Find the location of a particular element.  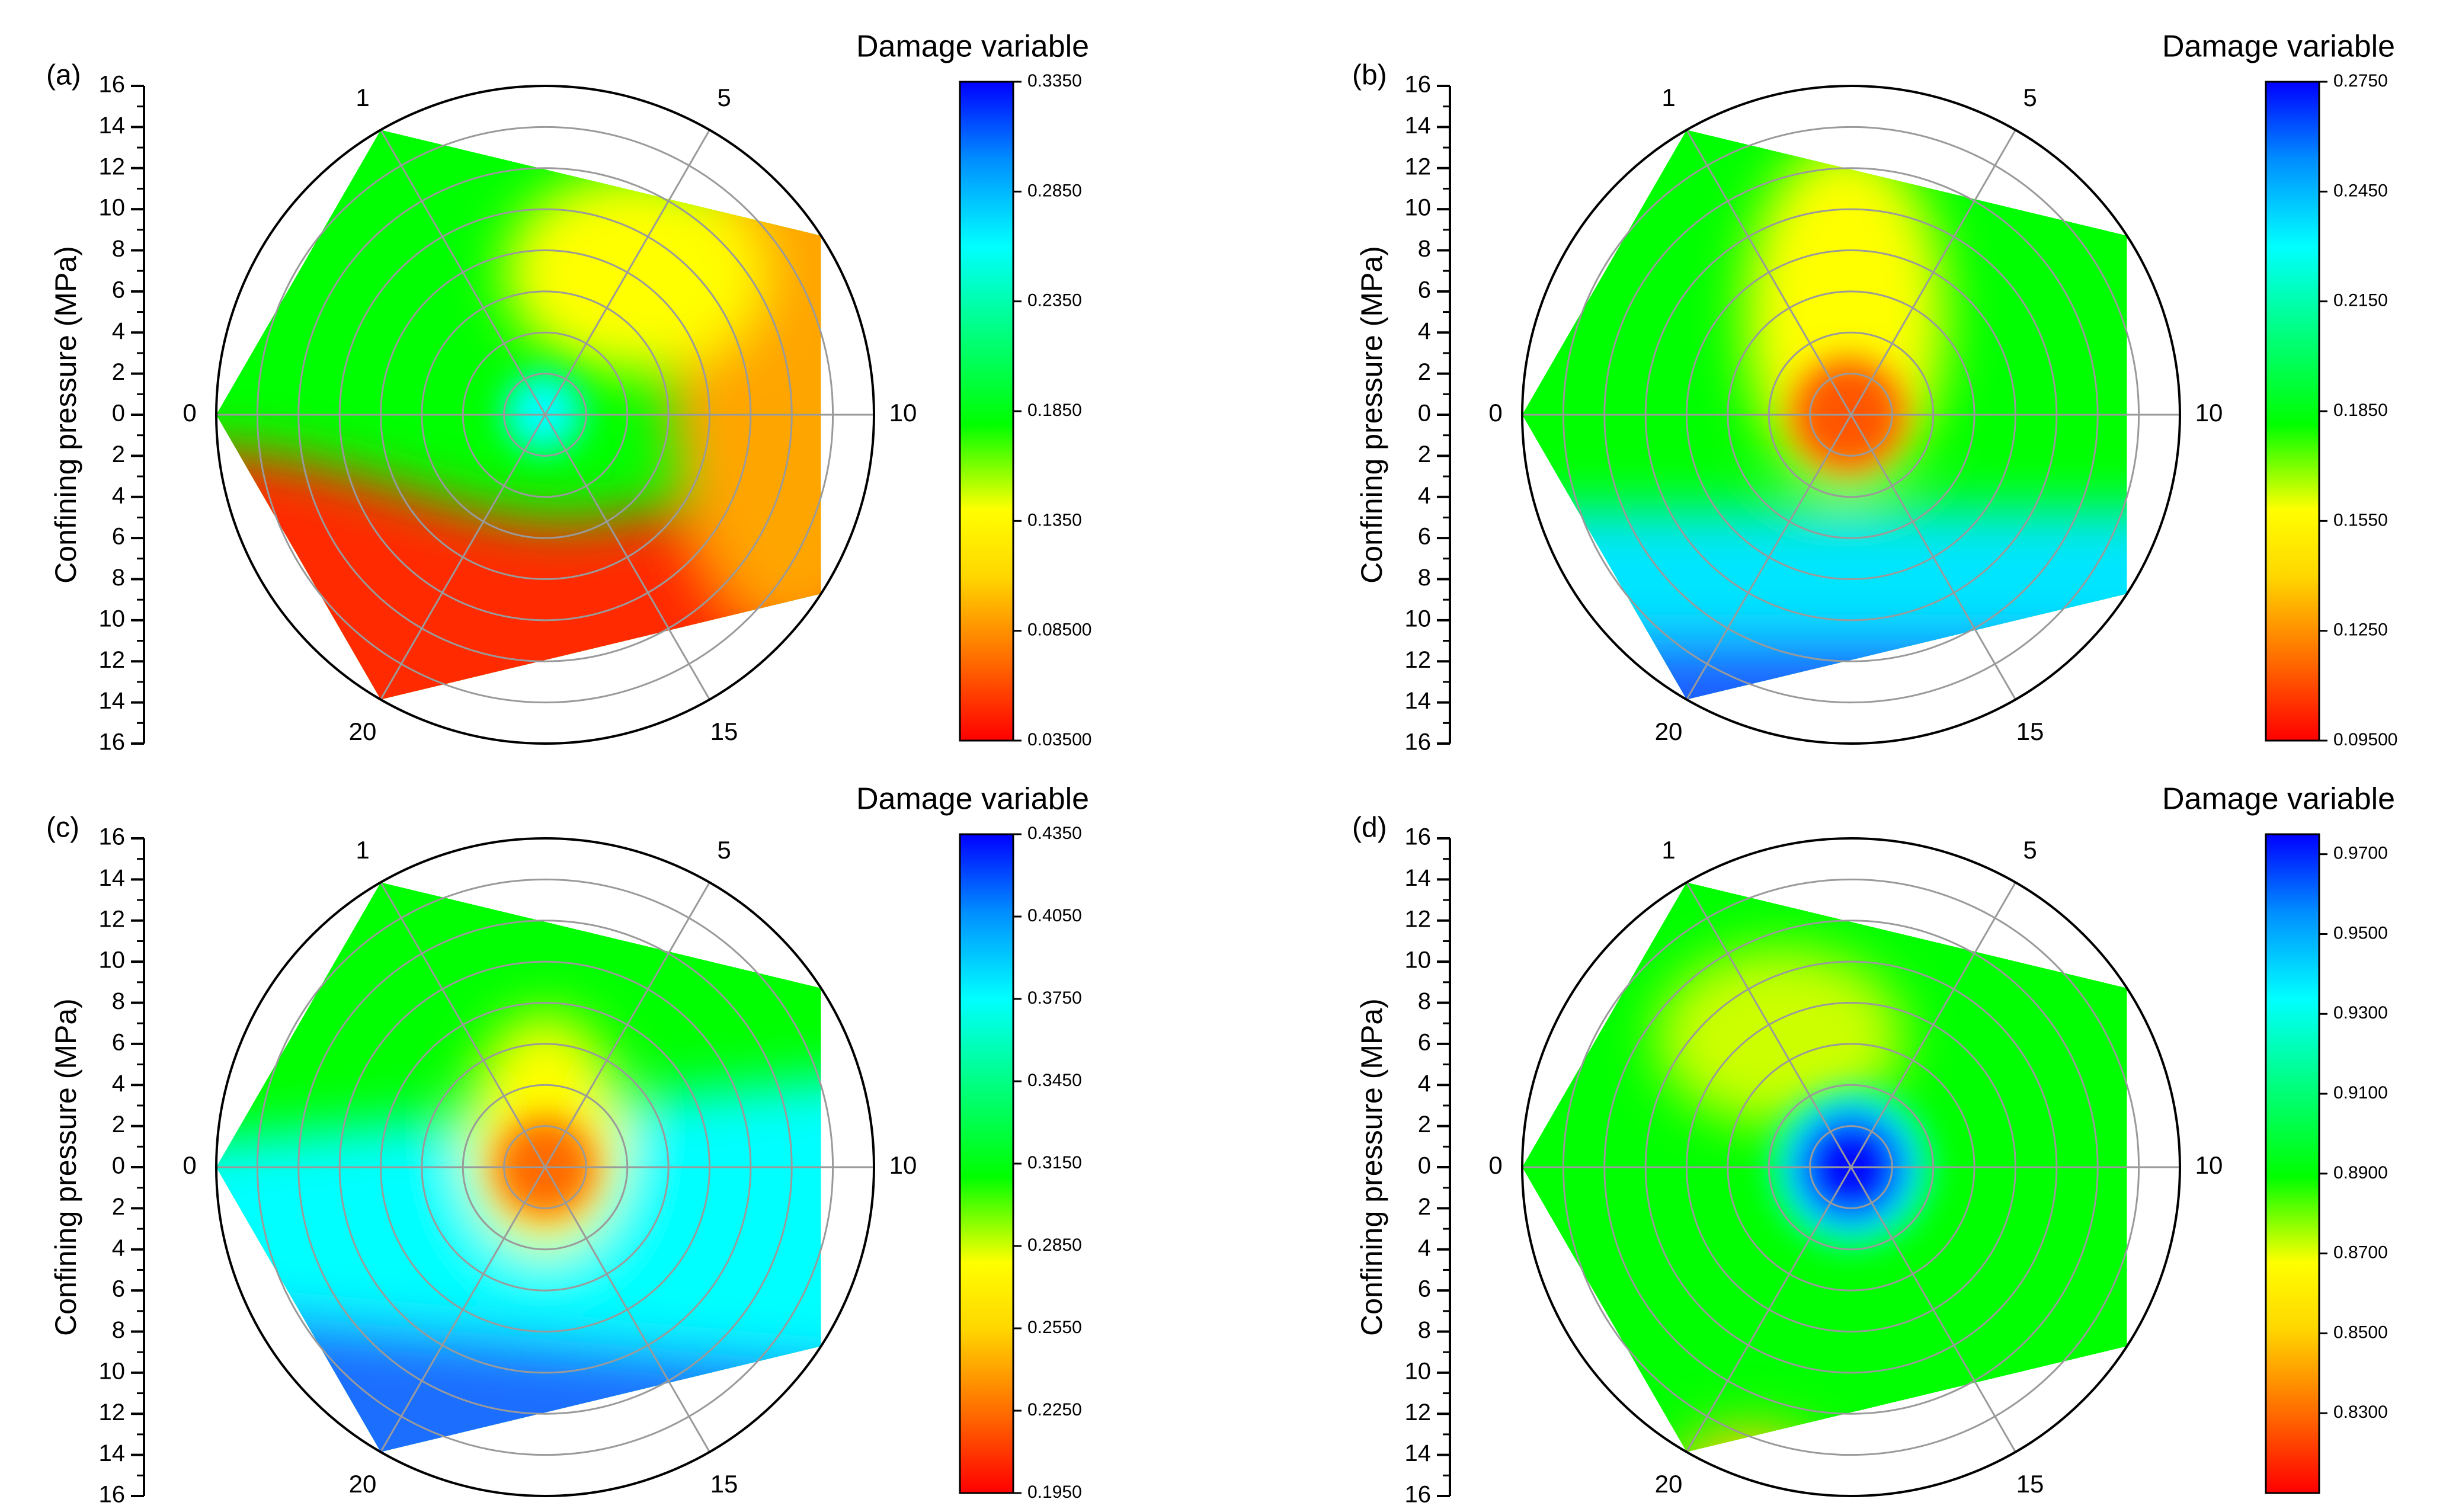

colorbar-tick-label: 0.03500 is located at coordinates (1059, 739).